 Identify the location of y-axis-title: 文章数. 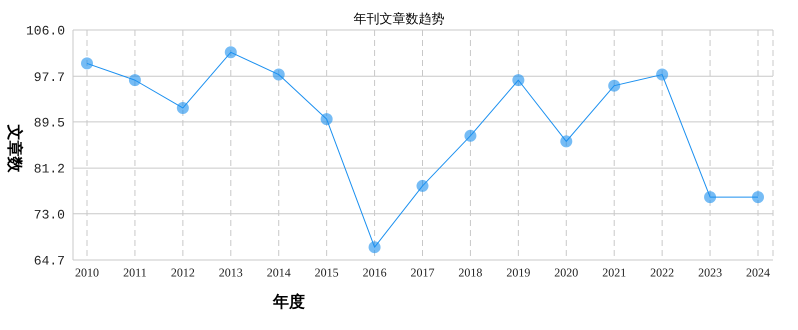
(14, 149).